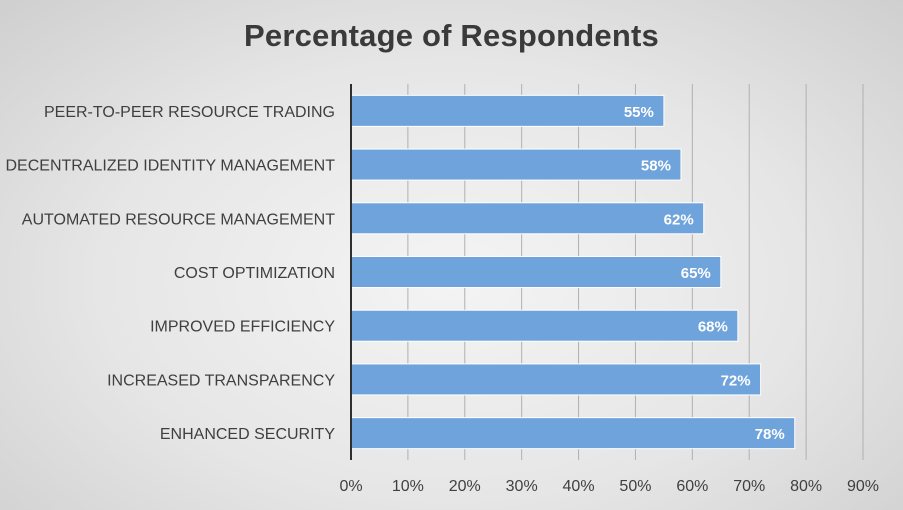 The image size is (903, 510). I want to click on x-tick-label: 10%, so click(408, 486).